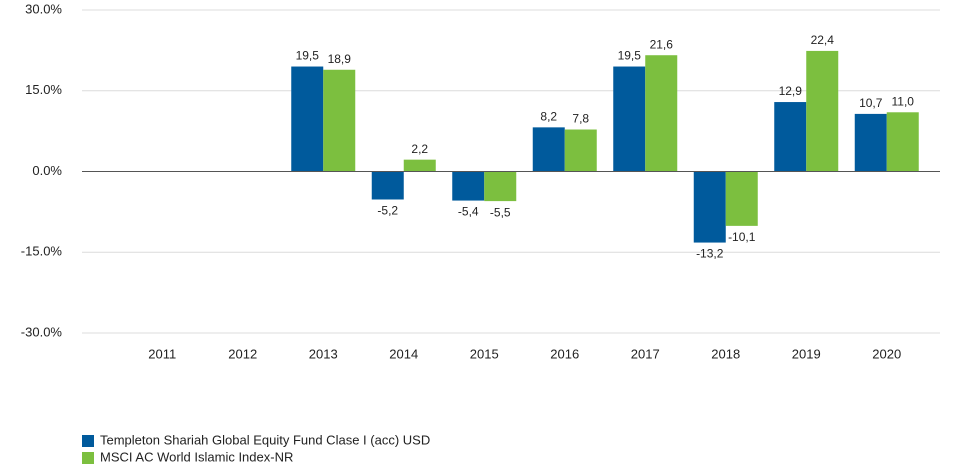 This screenshot has height=475, width=960. Describe the element at coordinates (580, 119) in the screenshot. I see `data-label: 7,8` at that location.